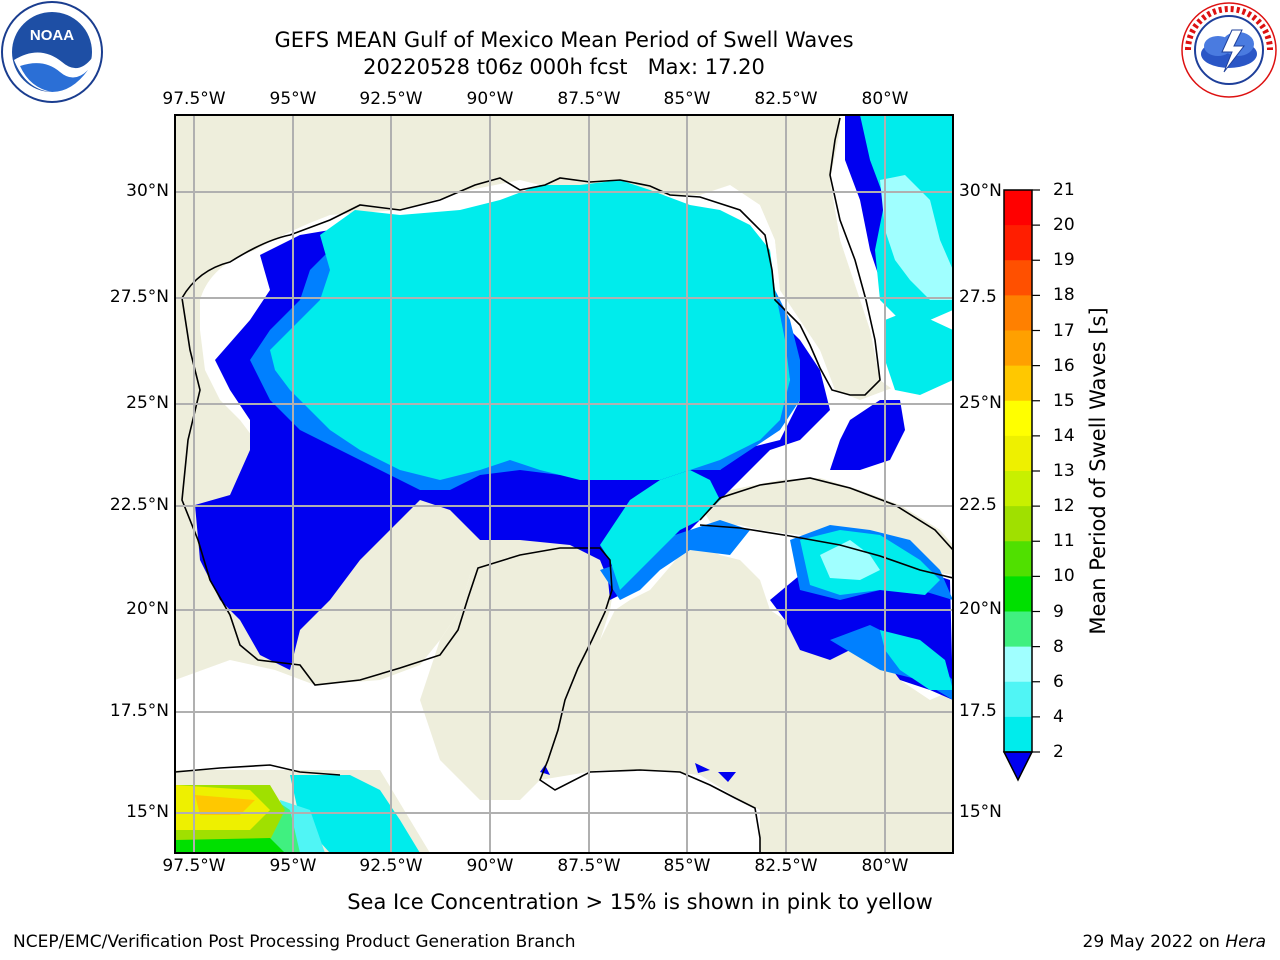  Describe the element at coordinates (1154, 942) in the screenshot. I see `date-label: 29 May 2022 on` at that location.